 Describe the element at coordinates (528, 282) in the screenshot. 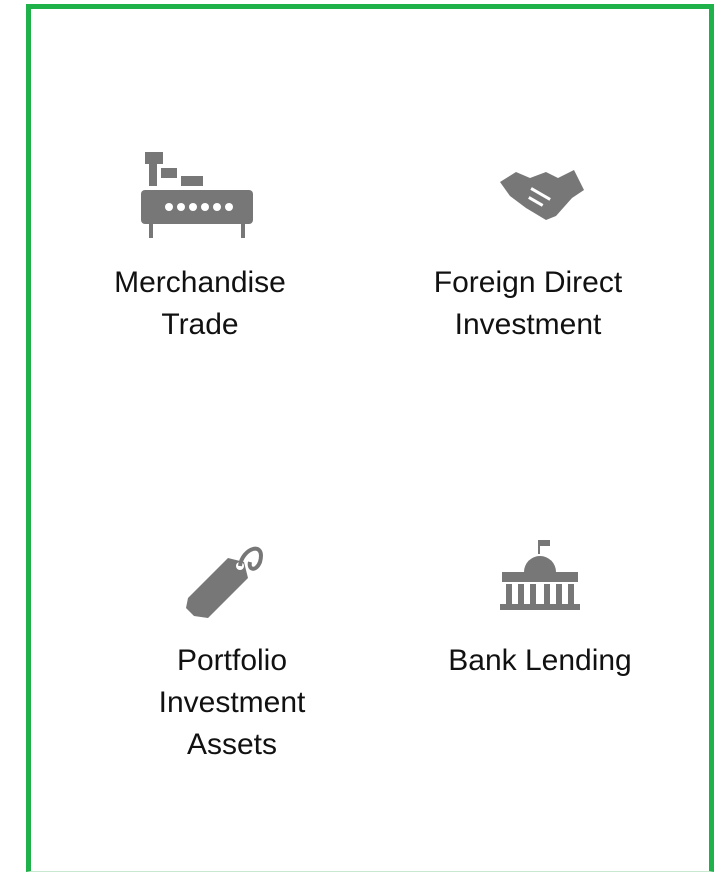

I see `label-line: Foreign Direct` at that location.